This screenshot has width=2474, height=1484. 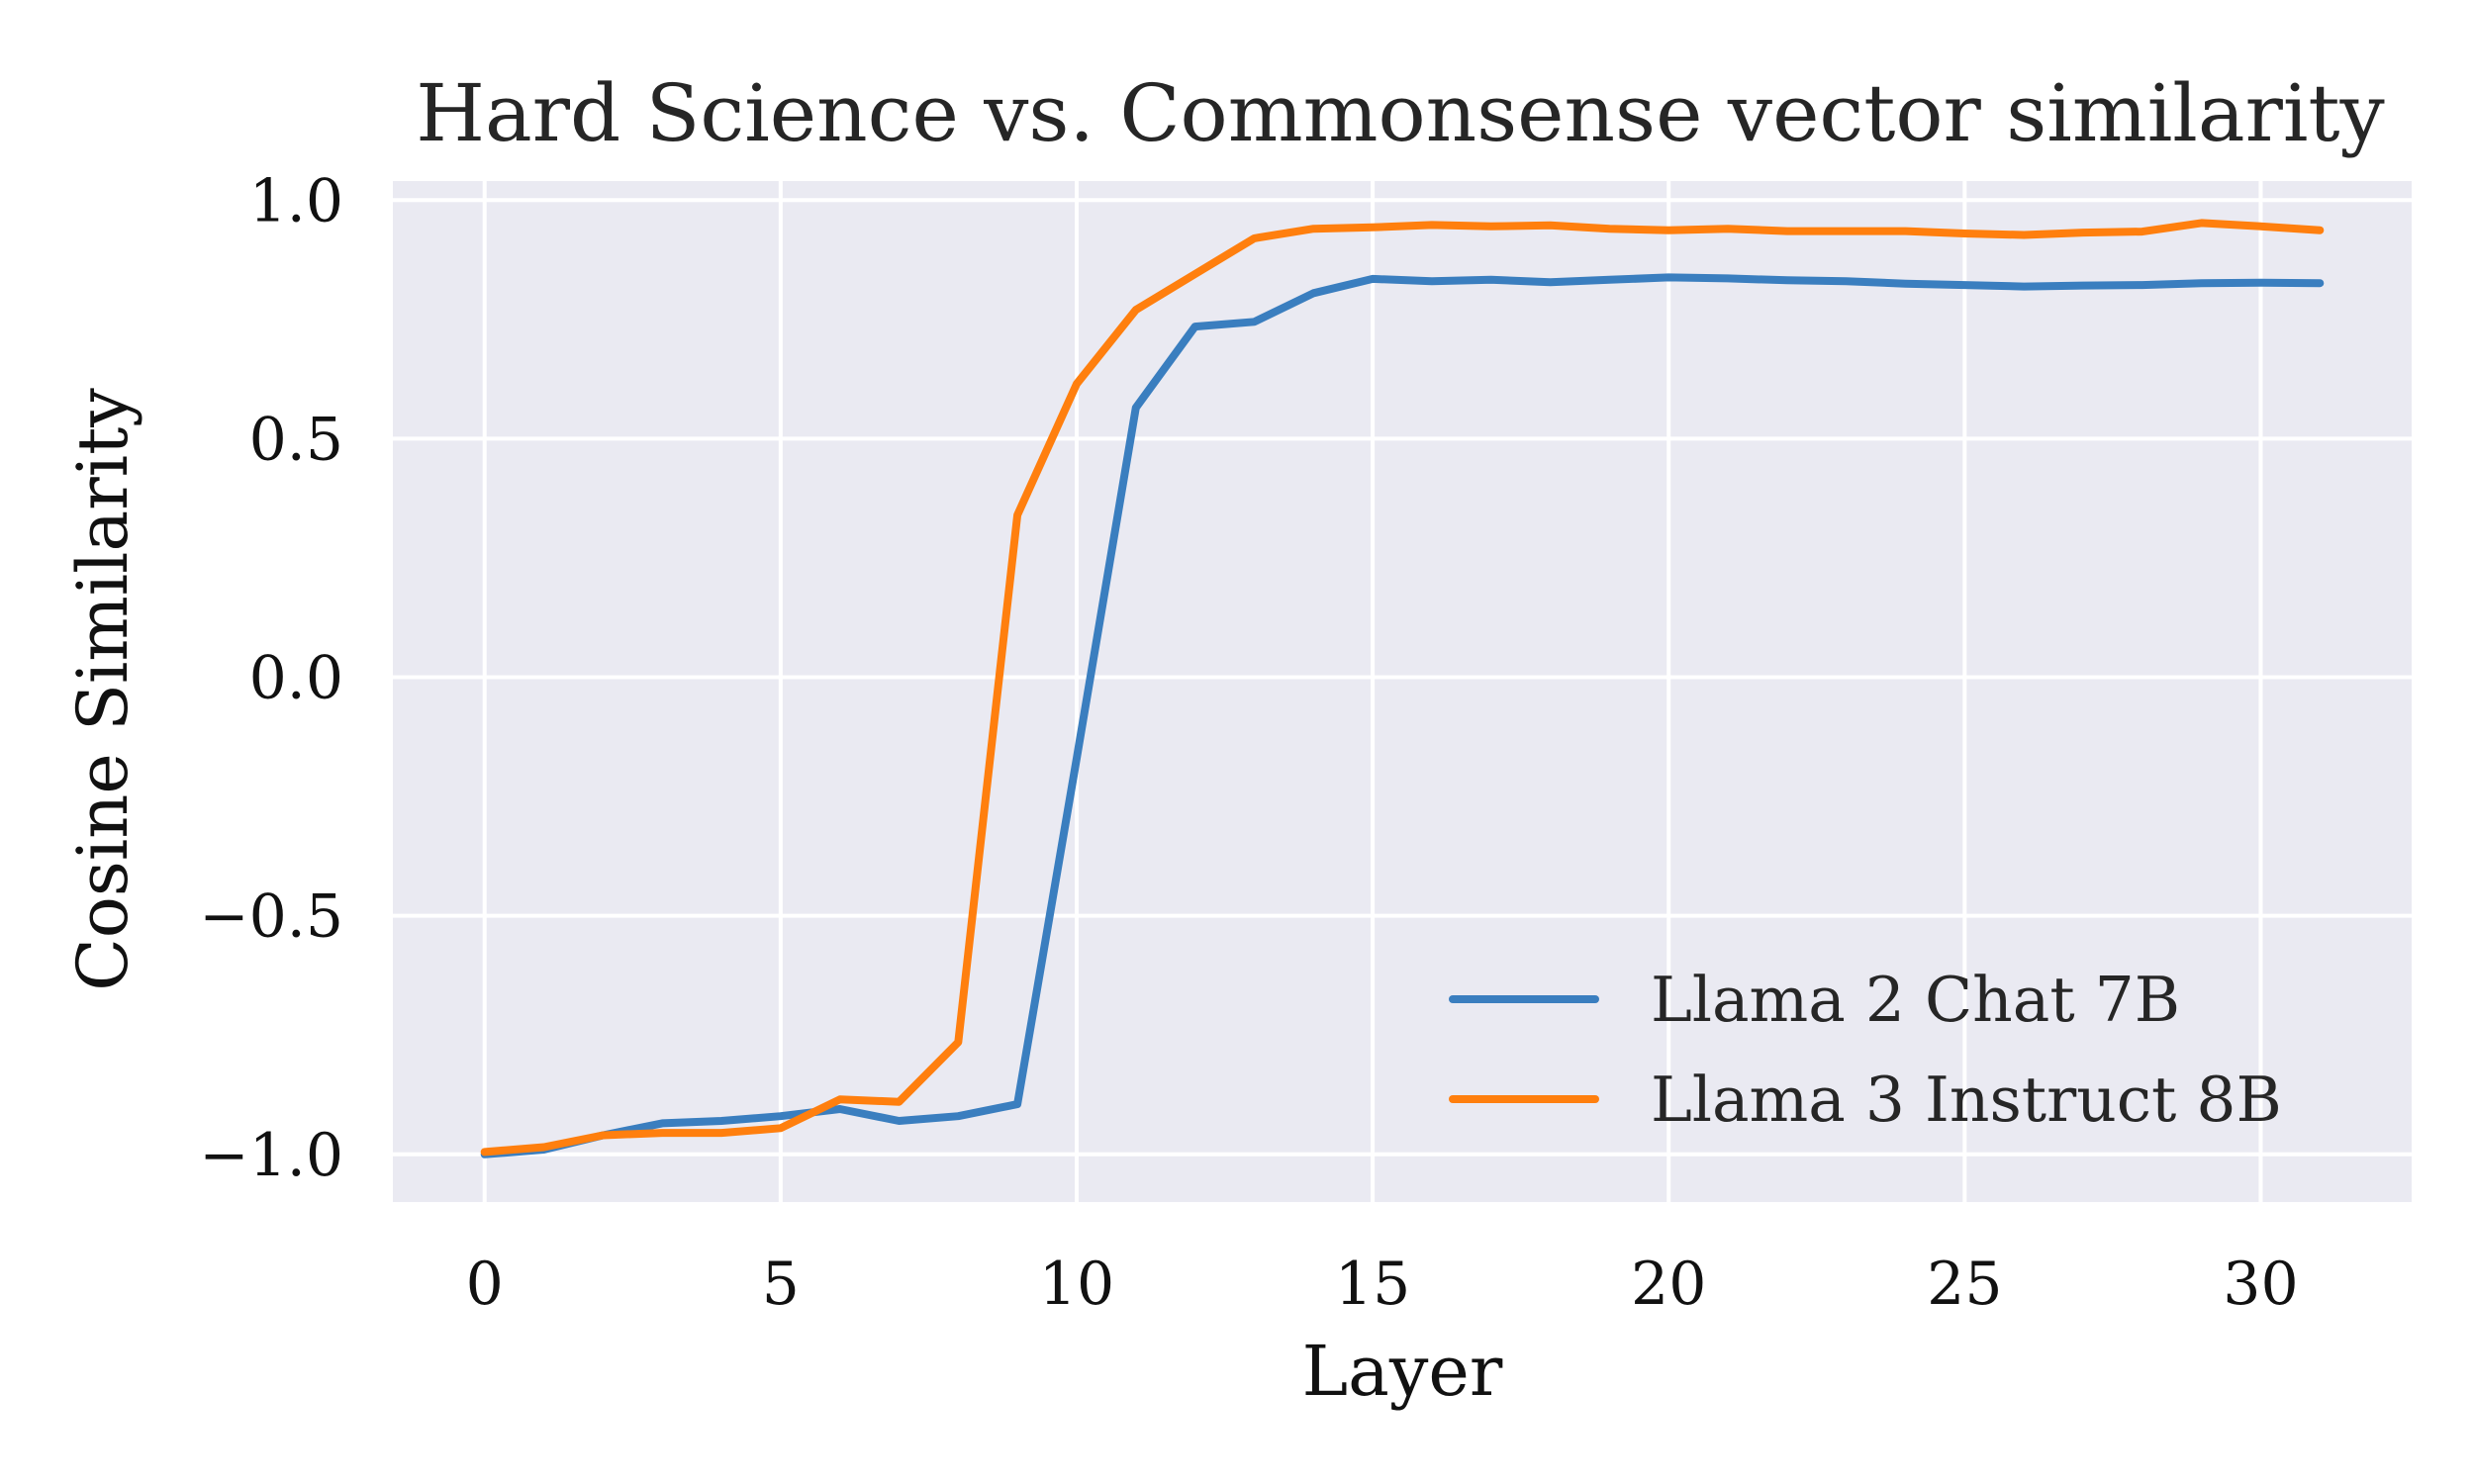 What do you see at coordinates (296, 200) in the screenshot?
I see `y-tick-label: 1.0` at bounding box center [296, 200].